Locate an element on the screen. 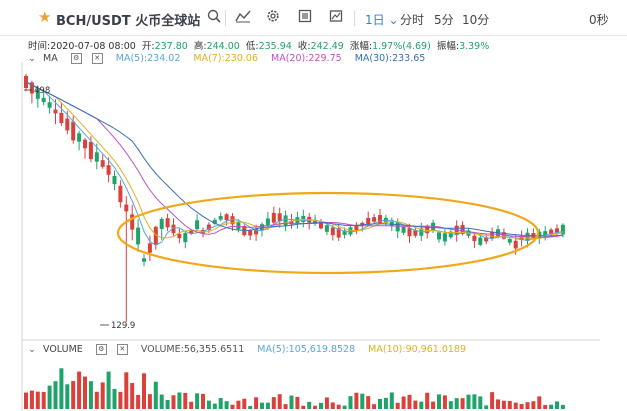 Image resolution: width=627 pixels, height=411 pixels. close-label: 收: is located at coordinates (304, 46).